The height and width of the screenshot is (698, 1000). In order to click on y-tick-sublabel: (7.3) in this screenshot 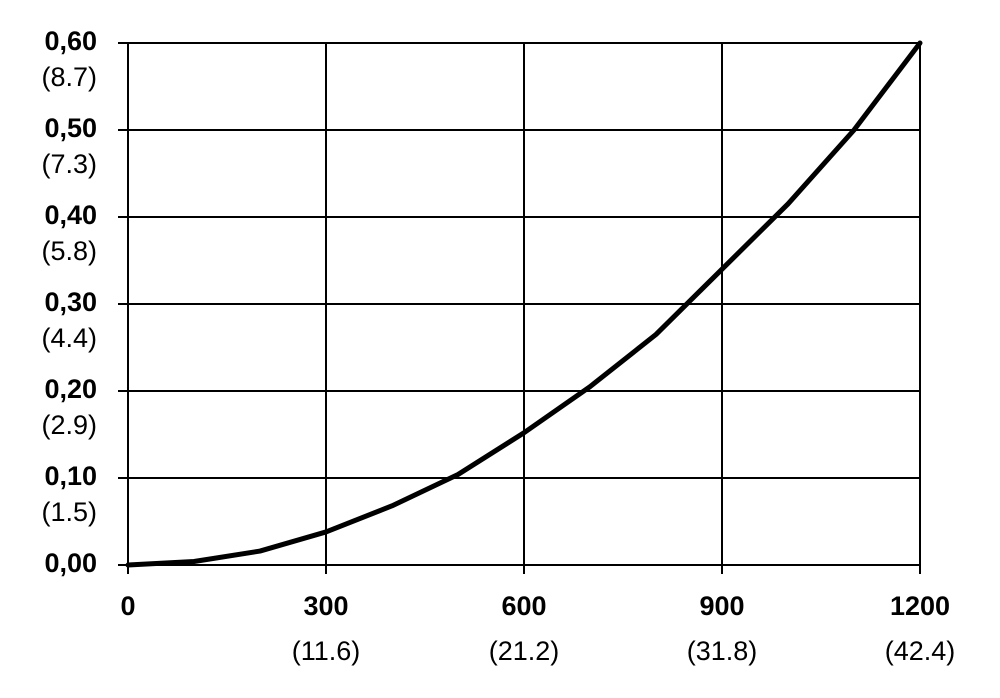, I will do `click(69, 164)`.